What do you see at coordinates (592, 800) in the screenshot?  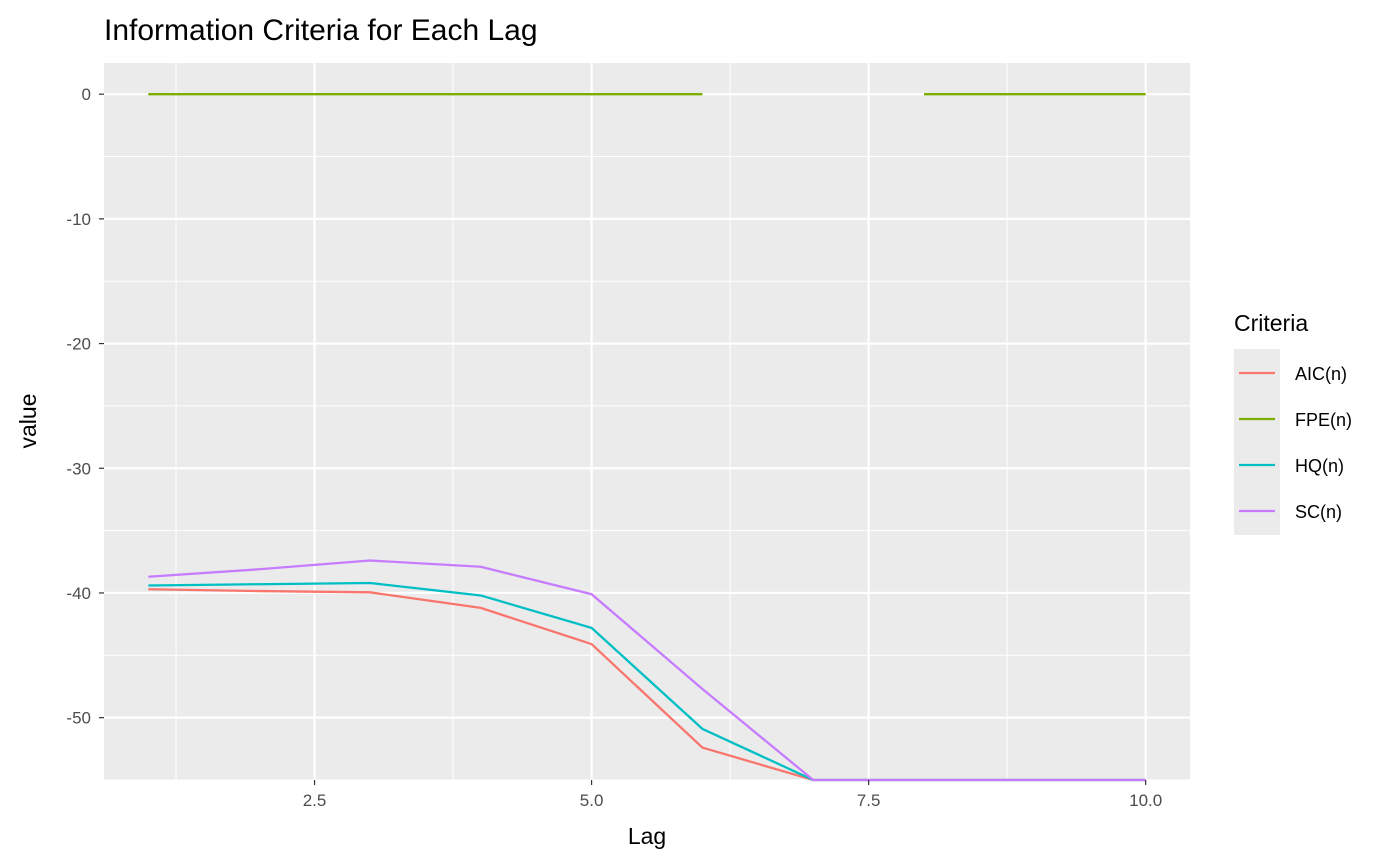 I see `x-tick-label: 5.0` at bounding box center [592, 800].